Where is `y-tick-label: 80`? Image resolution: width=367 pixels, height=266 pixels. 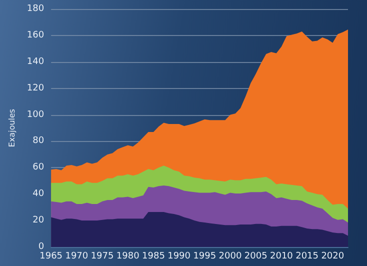
y-tick-label: 80 is located at coordinates (38, 141).